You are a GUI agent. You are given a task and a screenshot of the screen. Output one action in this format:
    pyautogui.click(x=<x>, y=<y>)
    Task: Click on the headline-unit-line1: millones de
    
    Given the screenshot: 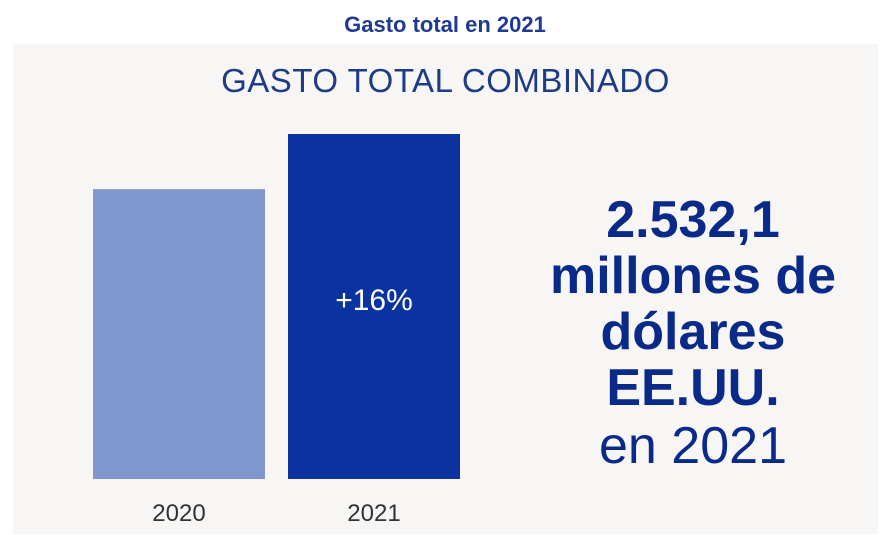 What is the action you would take?
    pyautogui.click(x=693, y=276)
    